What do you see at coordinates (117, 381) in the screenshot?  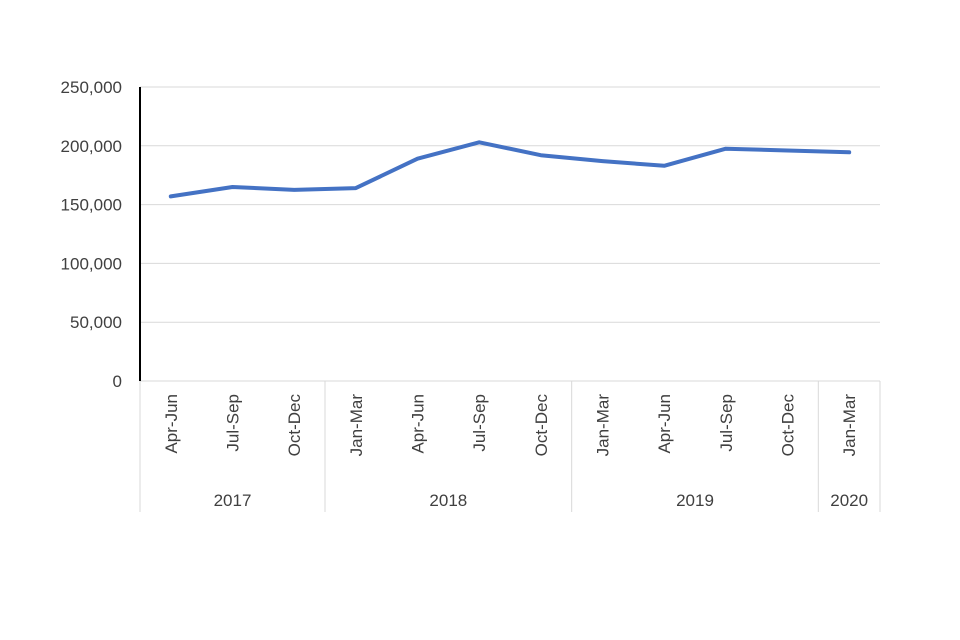 I see `y-tick-label: 0` at bounding box center [117, 381].